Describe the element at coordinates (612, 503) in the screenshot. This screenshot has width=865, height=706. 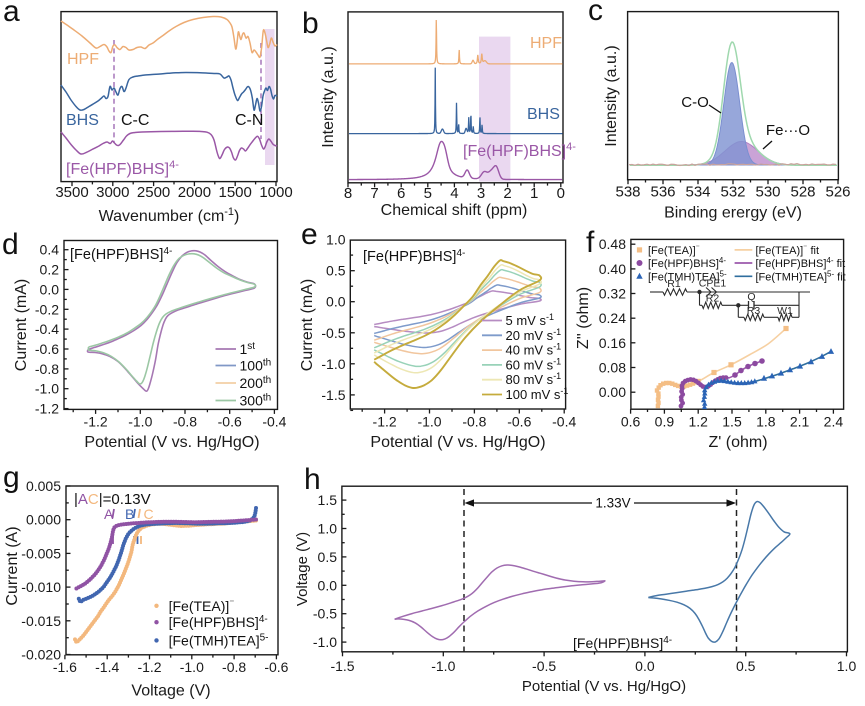
I see `svg-text: 1.33V` at that location.